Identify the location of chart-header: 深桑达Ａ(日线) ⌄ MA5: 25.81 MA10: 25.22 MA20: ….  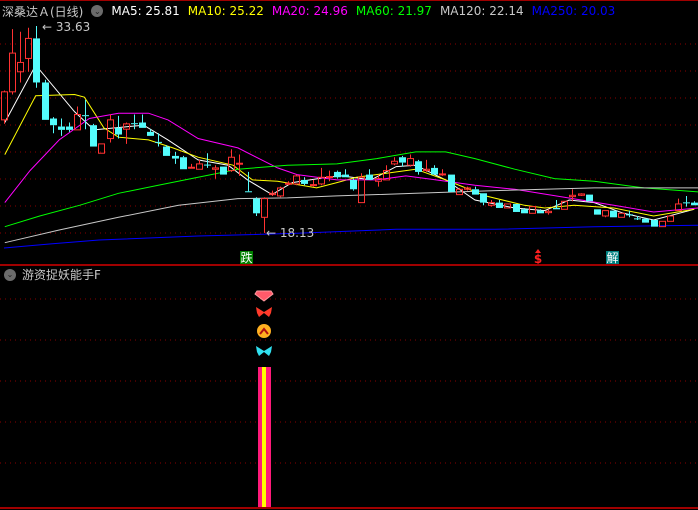
(312, 11).